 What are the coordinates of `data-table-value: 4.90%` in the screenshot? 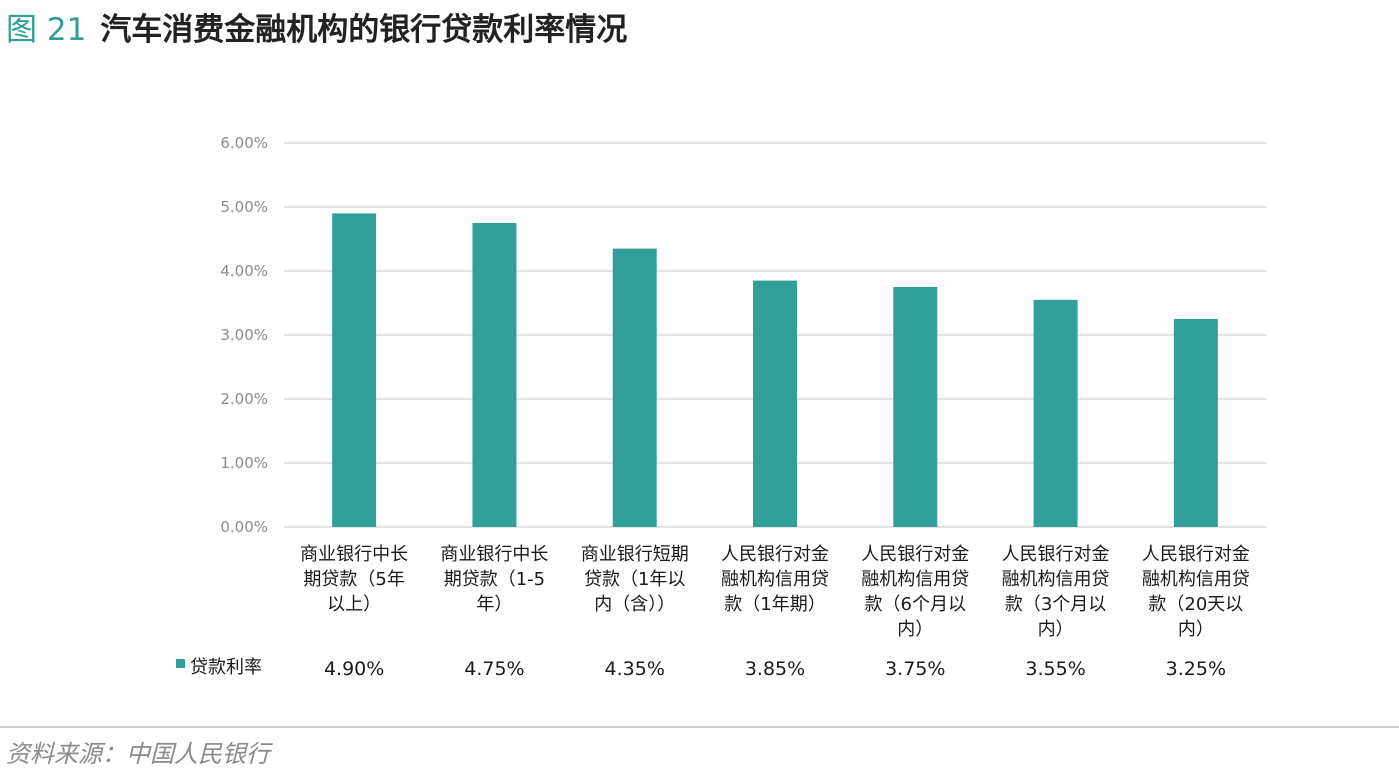 It's located at (354, 669).